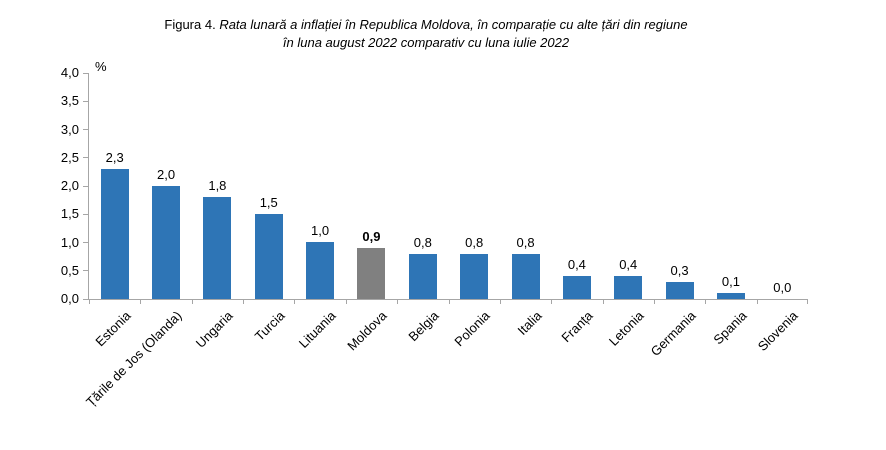 The height and width of the screenshot is (450, 886). I want to click on bar-polonia, so click(474, 276).